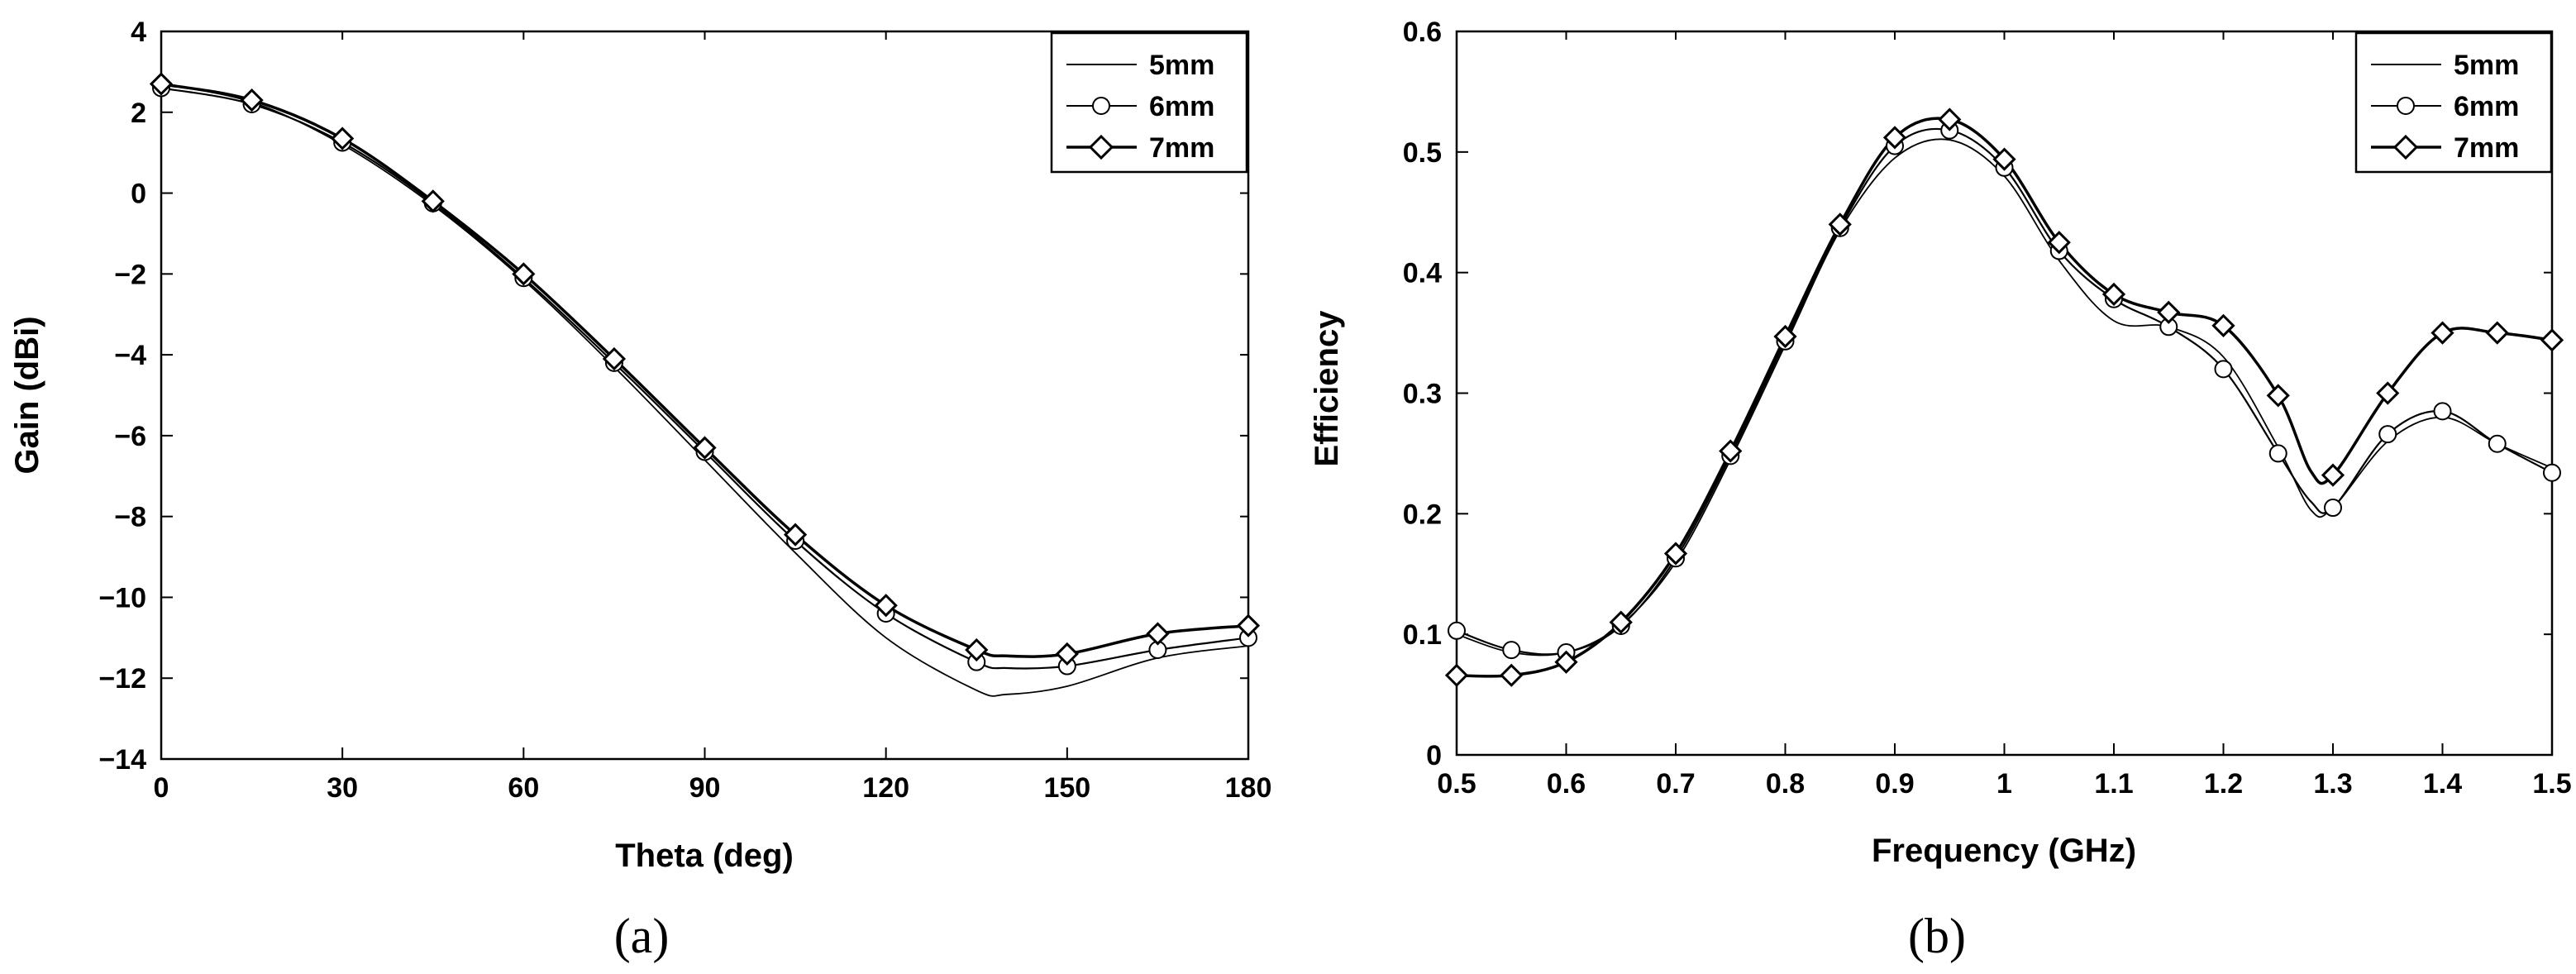 This screenshot has height=974, width=2576. I want to click on legend-box-b, so click(2453, 103).